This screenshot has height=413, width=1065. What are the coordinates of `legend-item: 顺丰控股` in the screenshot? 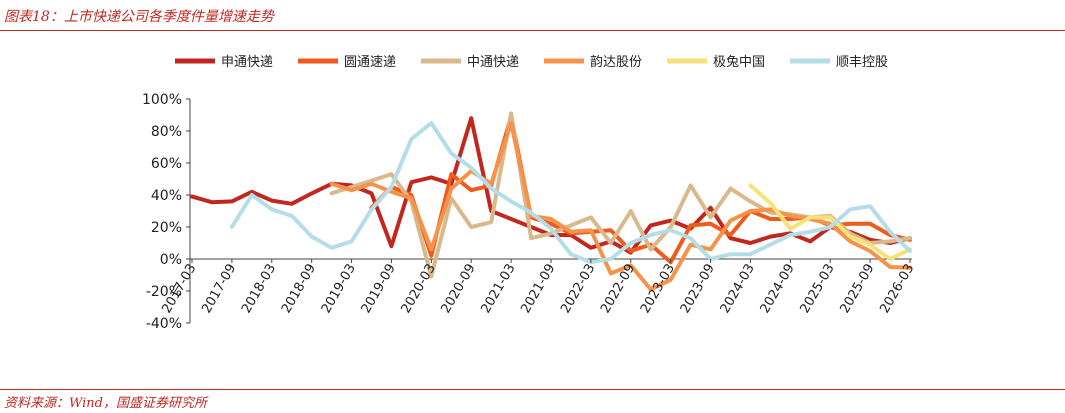 It's located at (839, 62).